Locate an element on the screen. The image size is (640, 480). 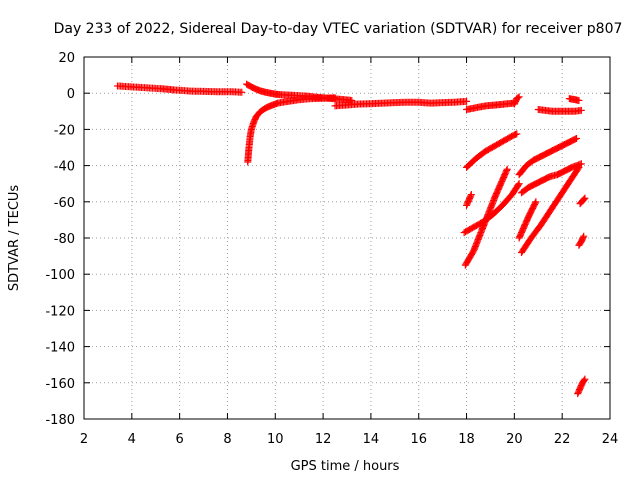
x-tick-label: 18 is located at coordinates (466, 439).